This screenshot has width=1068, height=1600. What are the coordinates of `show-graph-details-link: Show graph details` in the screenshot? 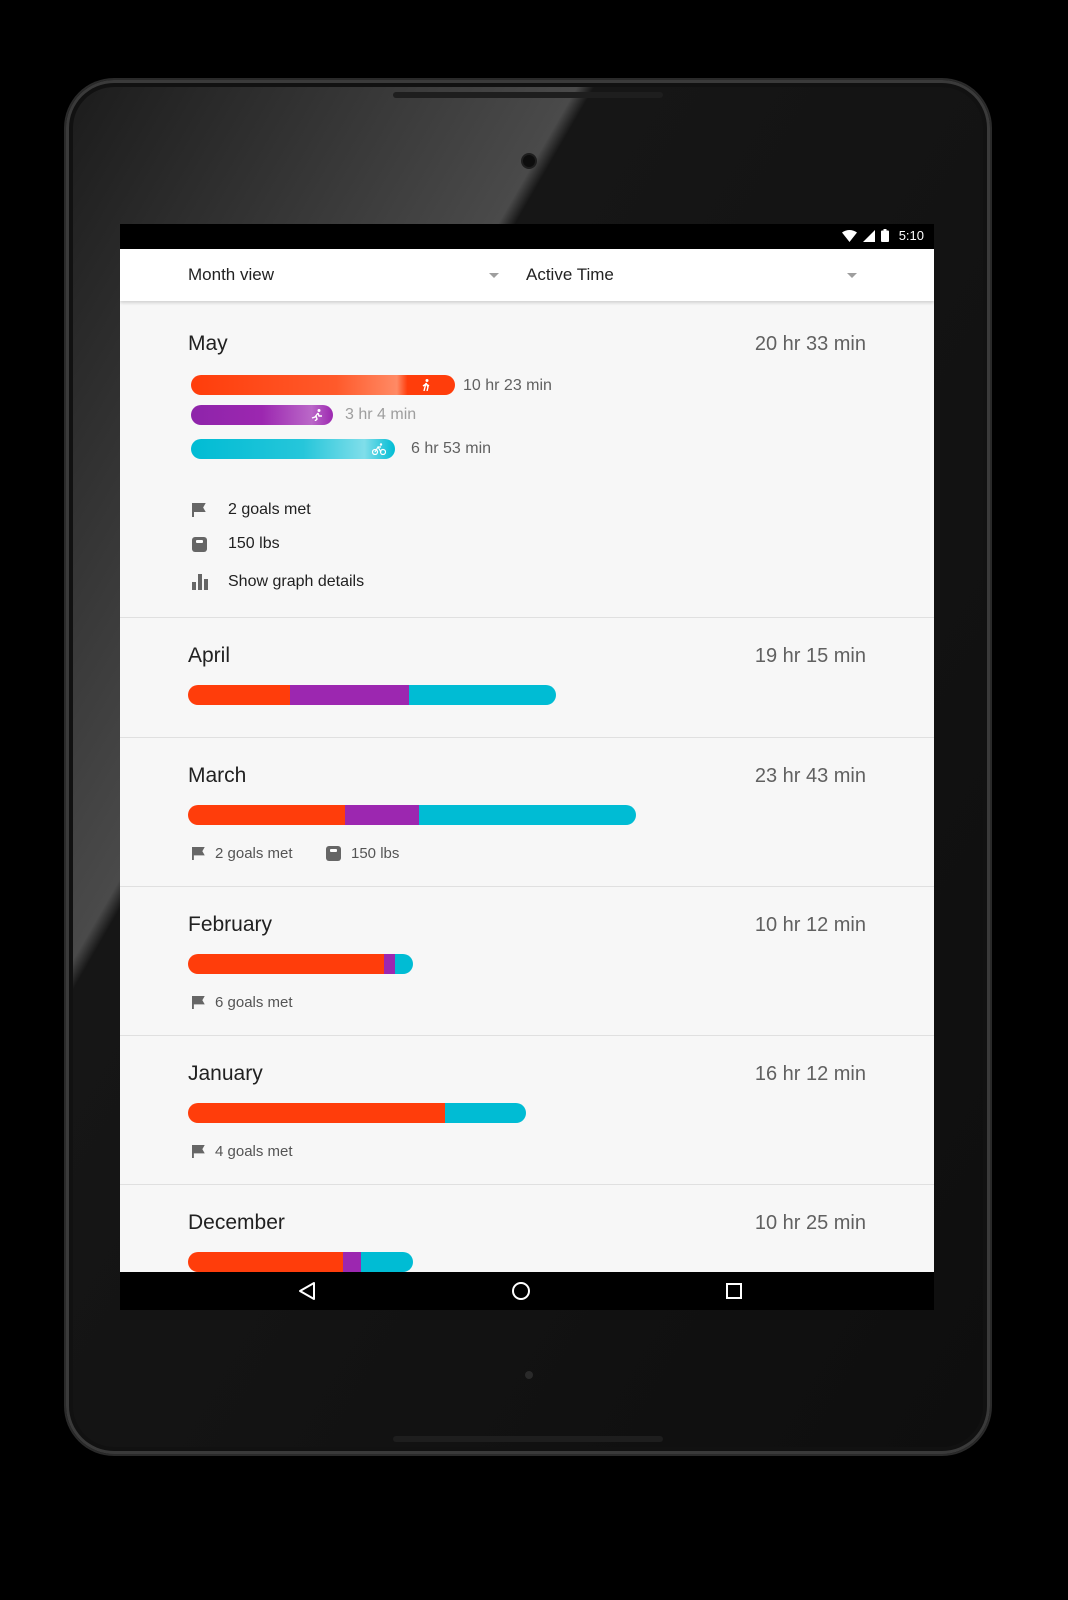 It's located at (278, 582).